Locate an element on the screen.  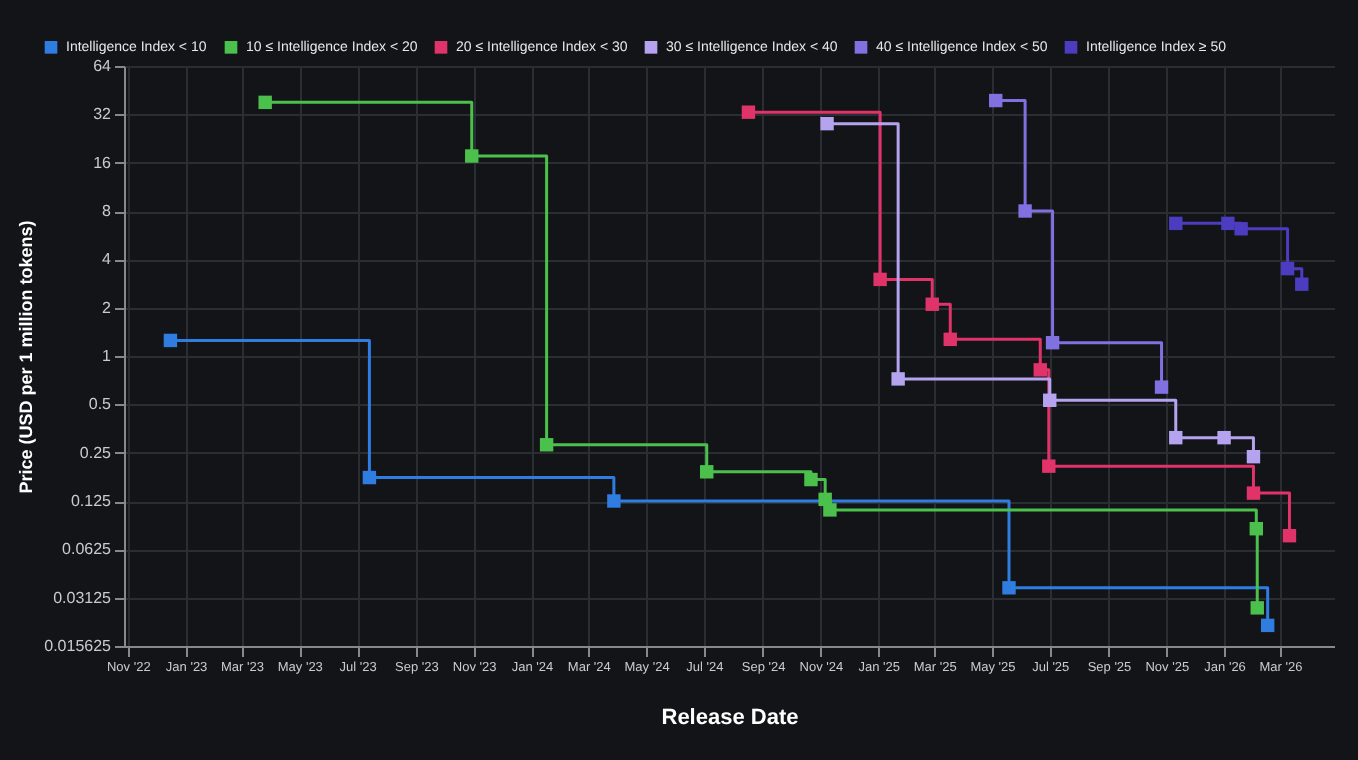
y-tick-label: 0.03125 is located at coordinates (83, 597).